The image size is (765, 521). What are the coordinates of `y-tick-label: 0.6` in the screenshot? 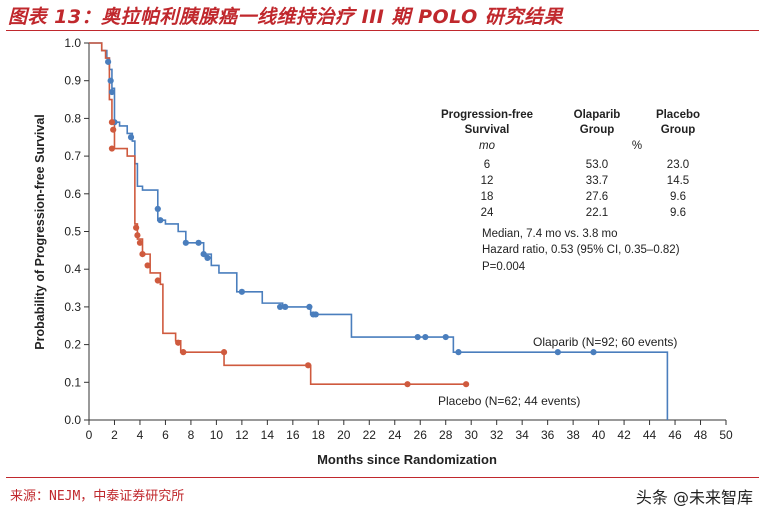 It's located at (72, 194).